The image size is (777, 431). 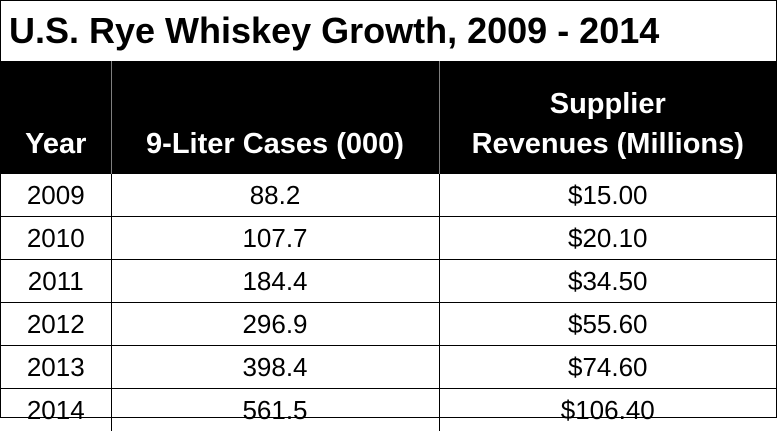 What do you see at coordinates (275, 367) in the screenshot?
I see `cell-cases: 398.4` at bounding box center [275, 367].